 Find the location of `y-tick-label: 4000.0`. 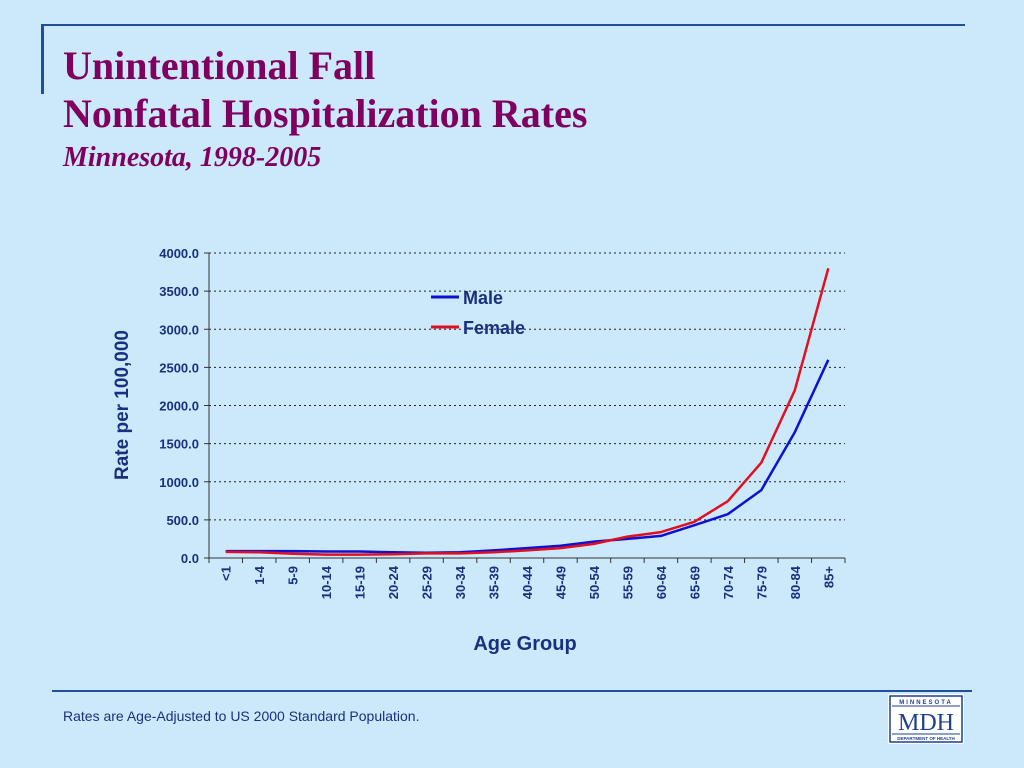

y-tick-label: 4000.0 is located at coordinates (179, 253).